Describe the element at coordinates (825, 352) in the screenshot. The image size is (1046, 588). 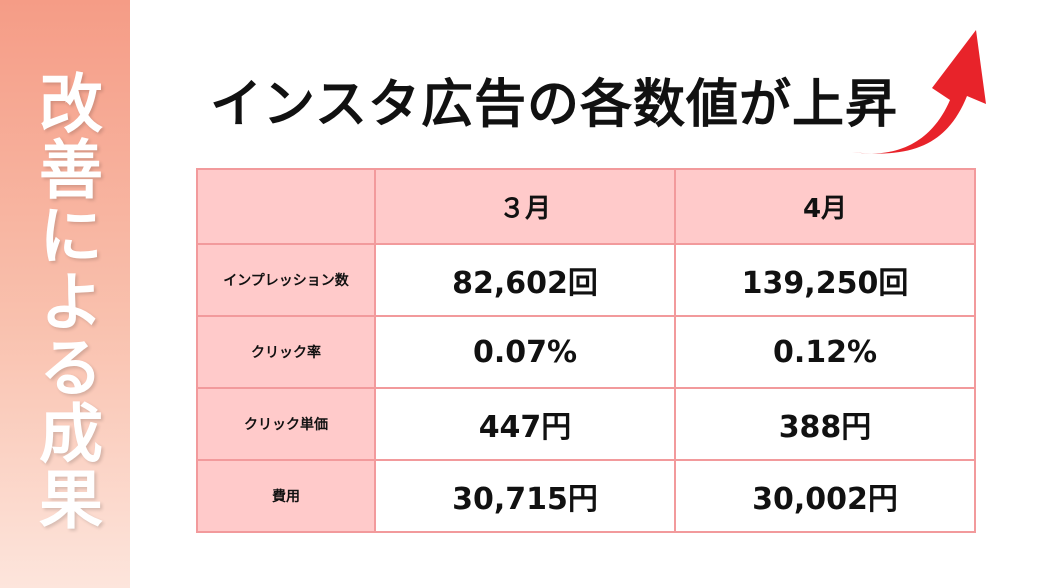
I see `value-ctr-april: 0.12%` at that location.